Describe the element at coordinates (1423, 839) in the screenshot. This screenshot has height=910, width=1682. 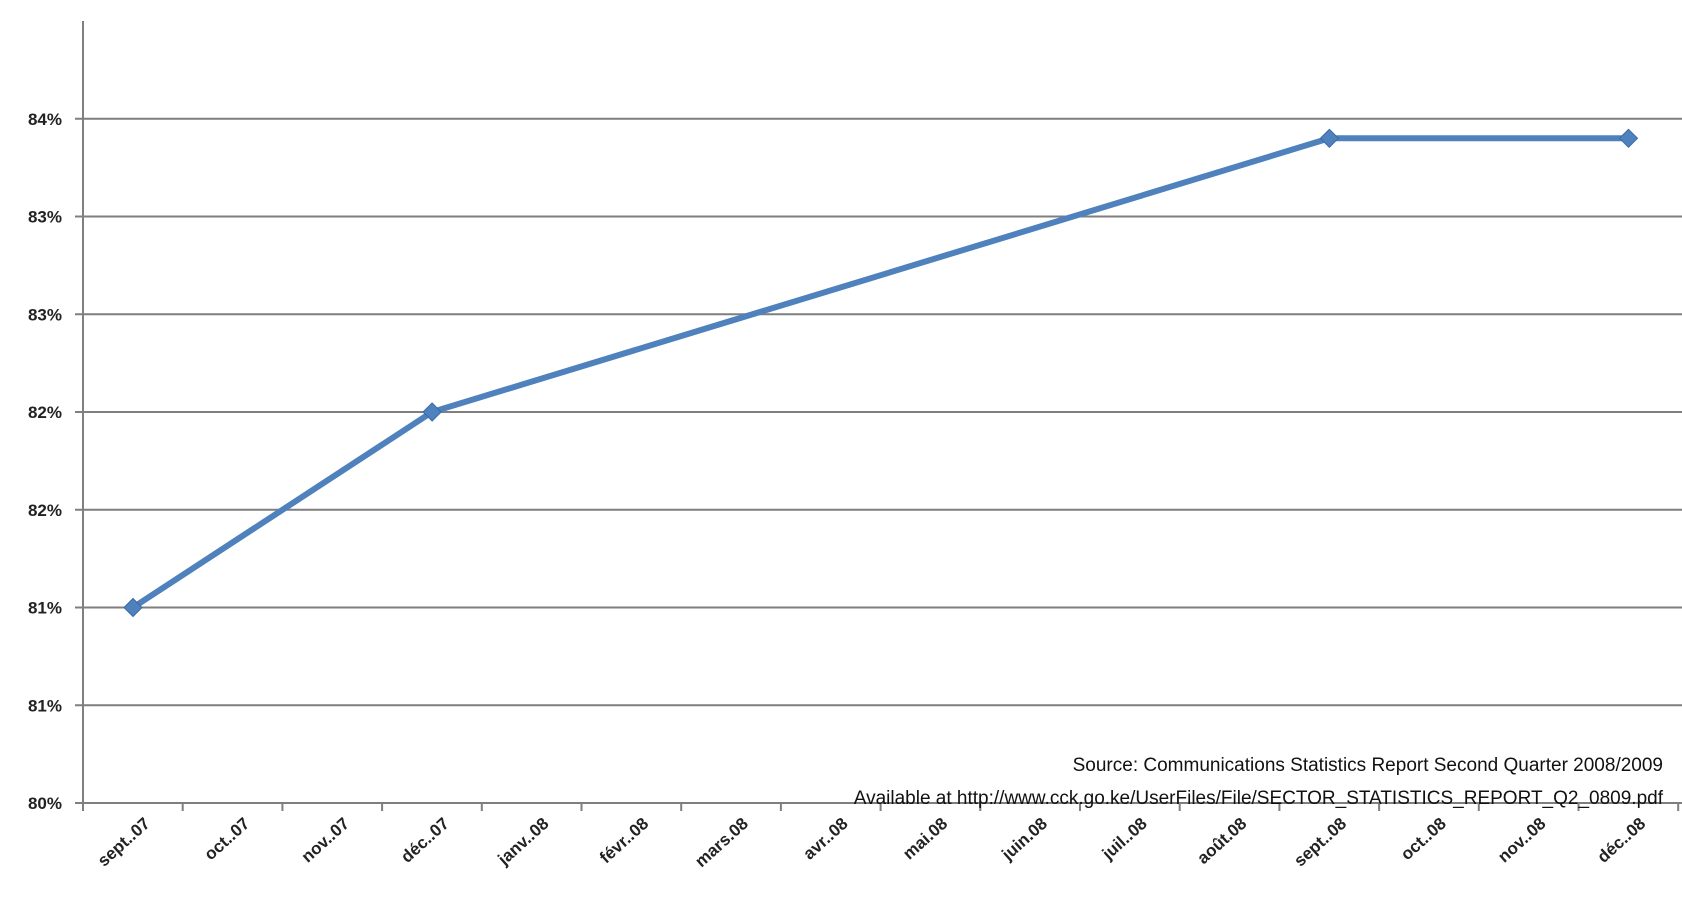
I see `x-tick-label: oct..08` at that location.